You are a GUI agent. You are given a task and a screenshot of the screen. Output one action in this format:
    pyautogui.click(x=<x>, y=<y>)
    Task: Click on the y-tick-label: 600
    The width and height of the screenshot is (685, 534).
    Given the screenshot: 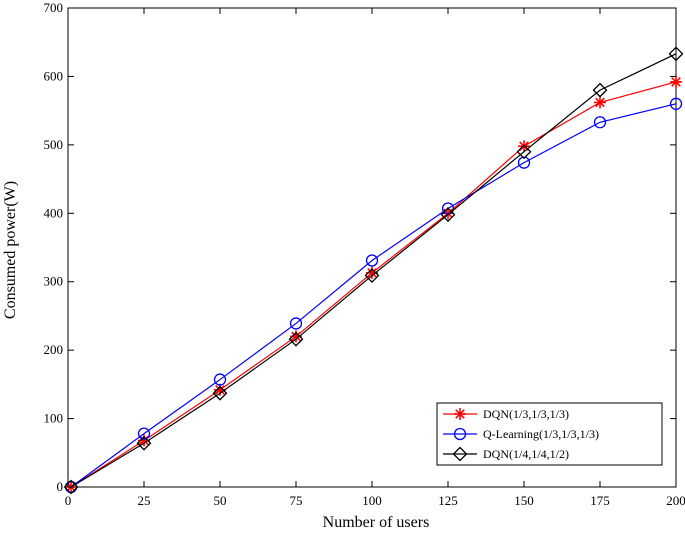 What is the action you would take?
    pyautogui.click(x=54, y=75)
    